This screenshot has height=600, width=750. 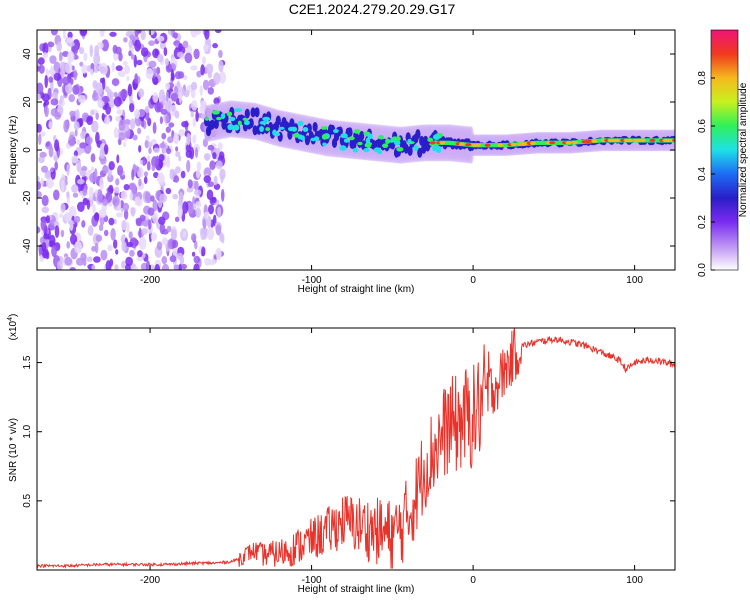 I want to click on x-tick-label: 100, so click(x=634, y=580).